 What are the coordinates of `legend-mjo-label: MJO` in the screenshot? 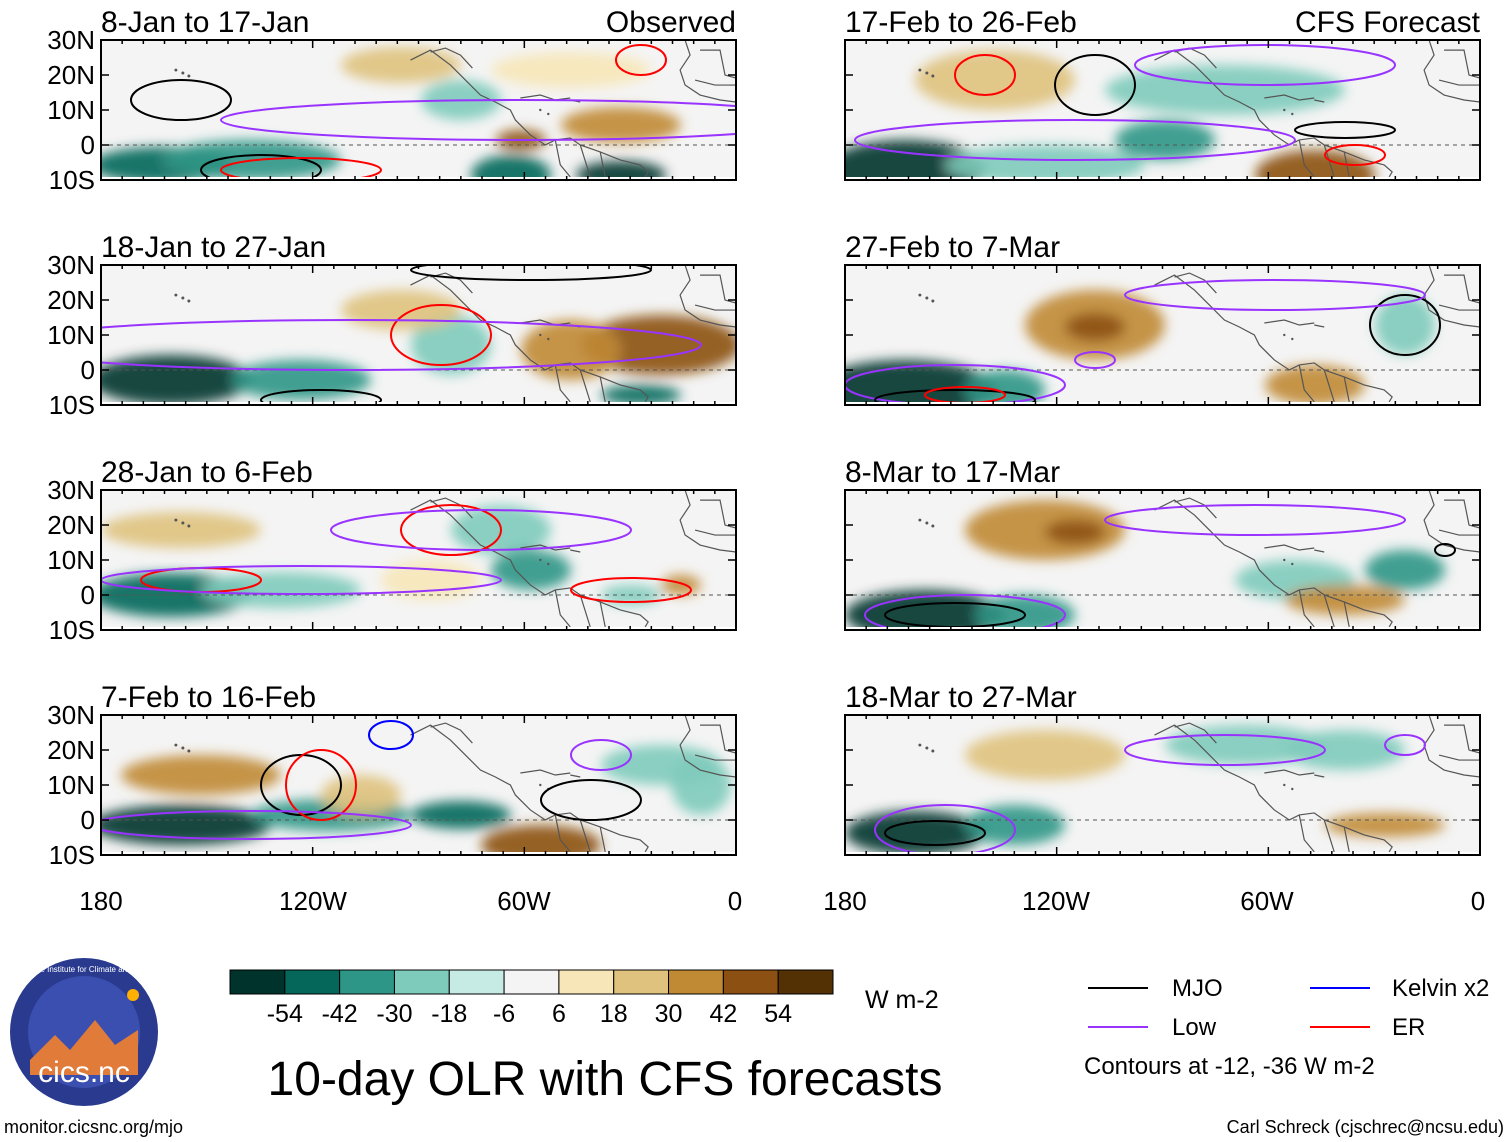 It's located at (1197, 988).